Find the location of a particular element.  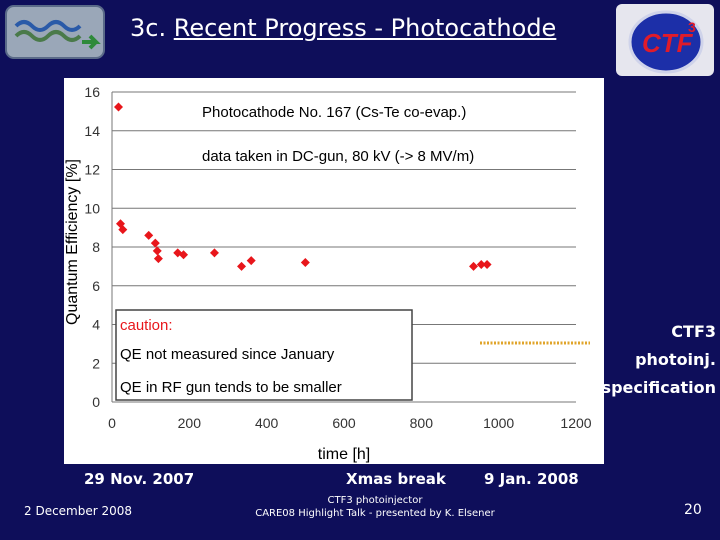

footer-date: 2 December 2008 is located at coordinates (78, 511).